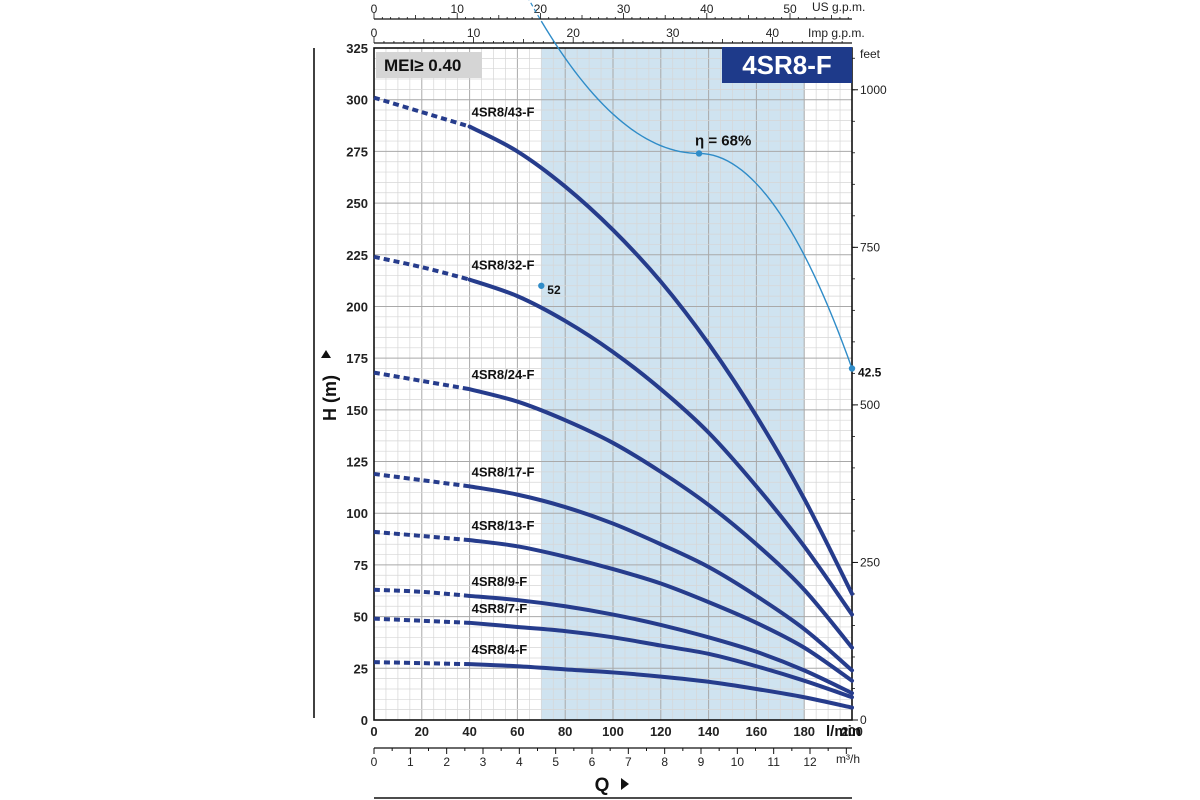  What do you see at coordinates (517, 731) in the screenshot?
I see `x-tick-label: 60` at bounding box center [517, 731].